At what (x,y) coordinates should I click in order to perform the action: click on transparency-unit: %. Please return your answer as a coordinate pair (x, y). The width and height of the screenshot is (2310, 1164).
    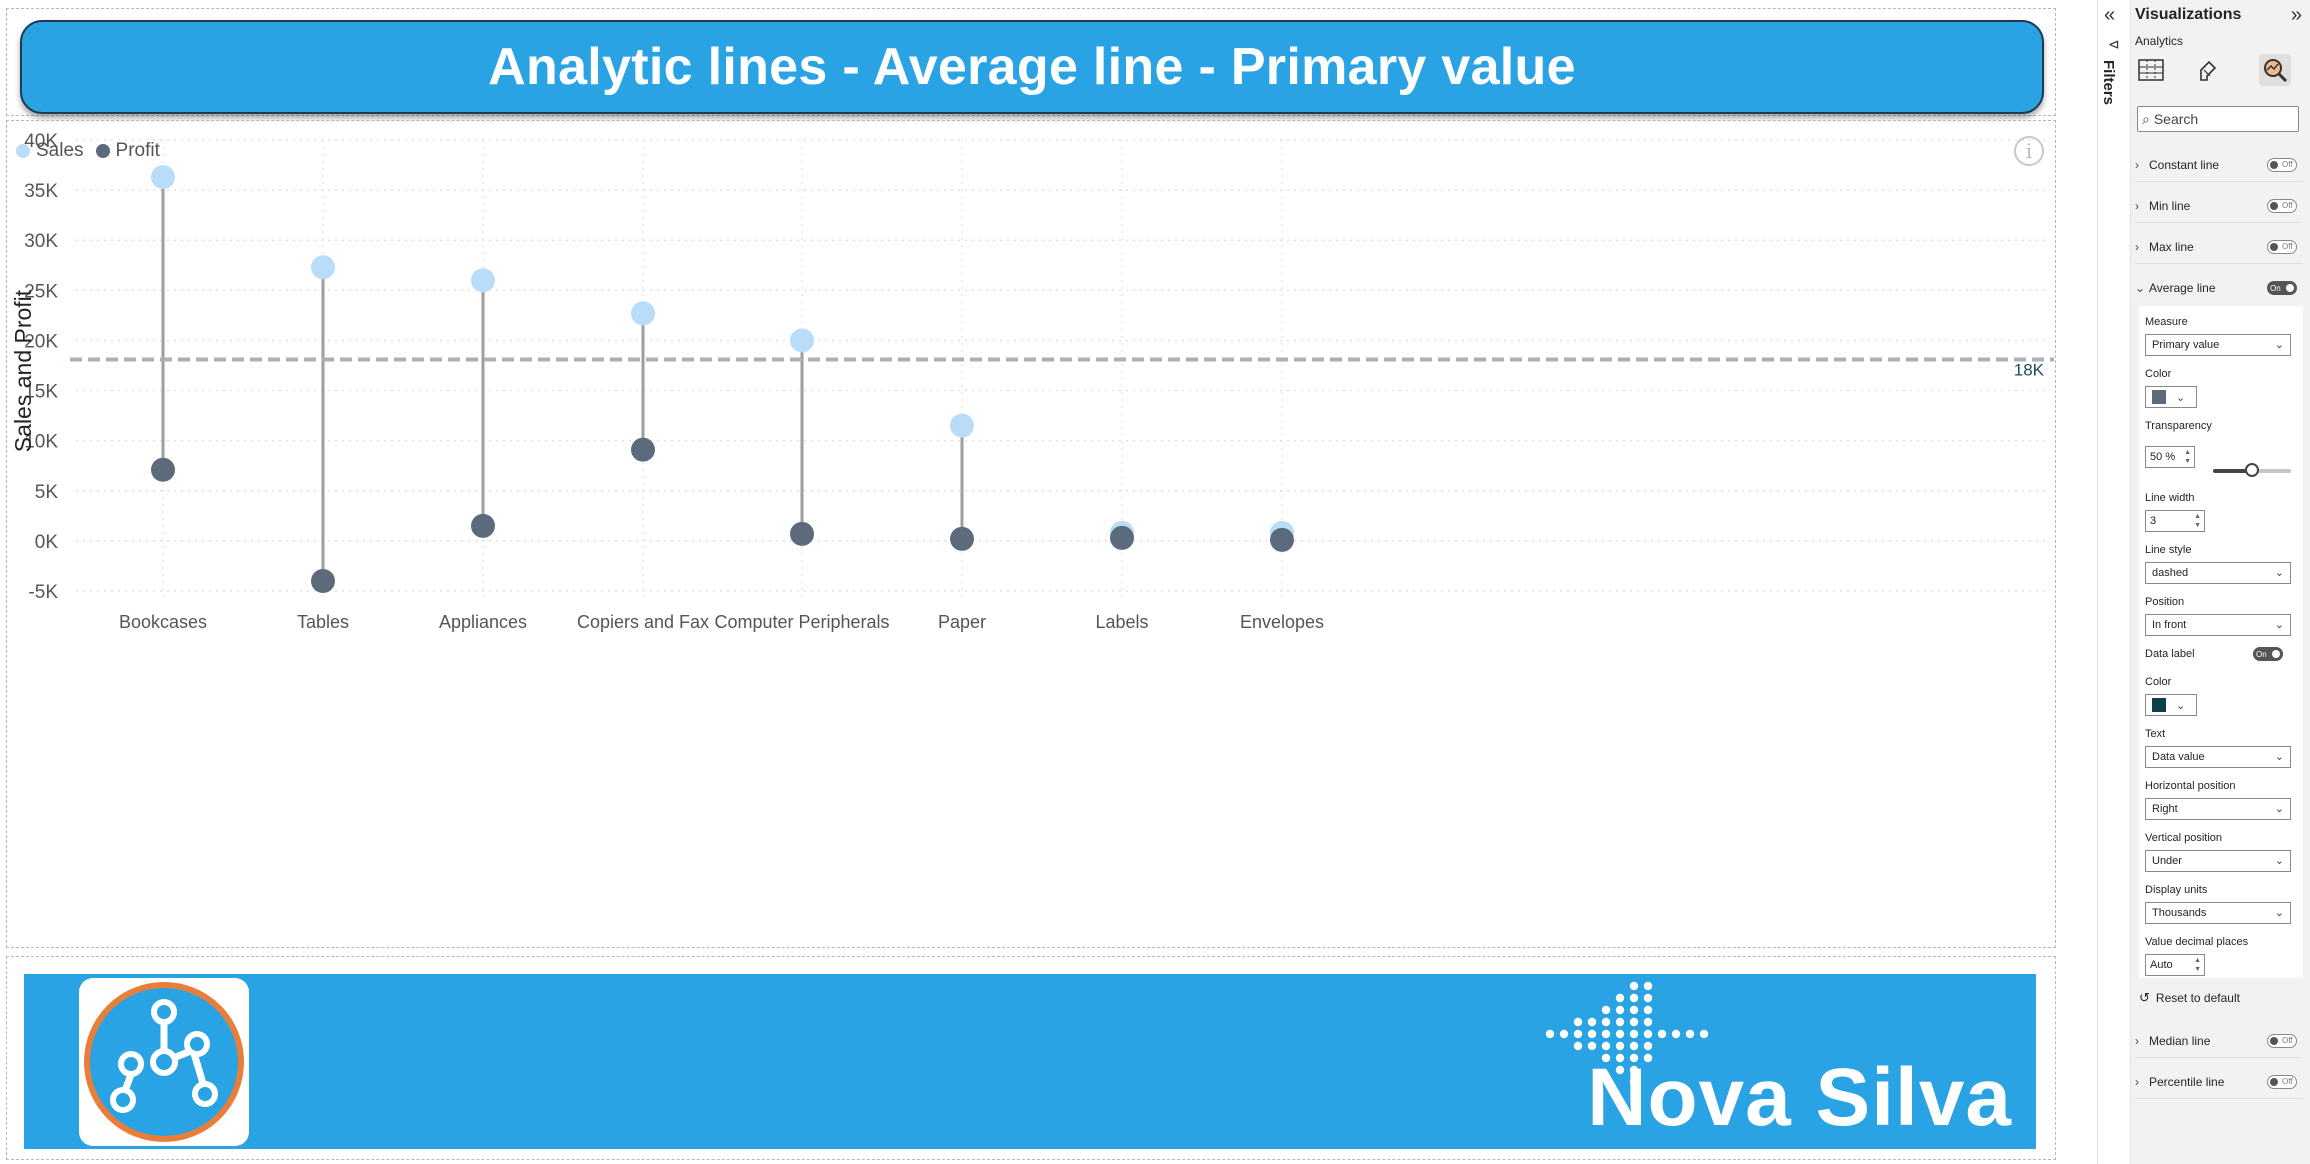
    Looking at the image, I should click on (2170, 457).